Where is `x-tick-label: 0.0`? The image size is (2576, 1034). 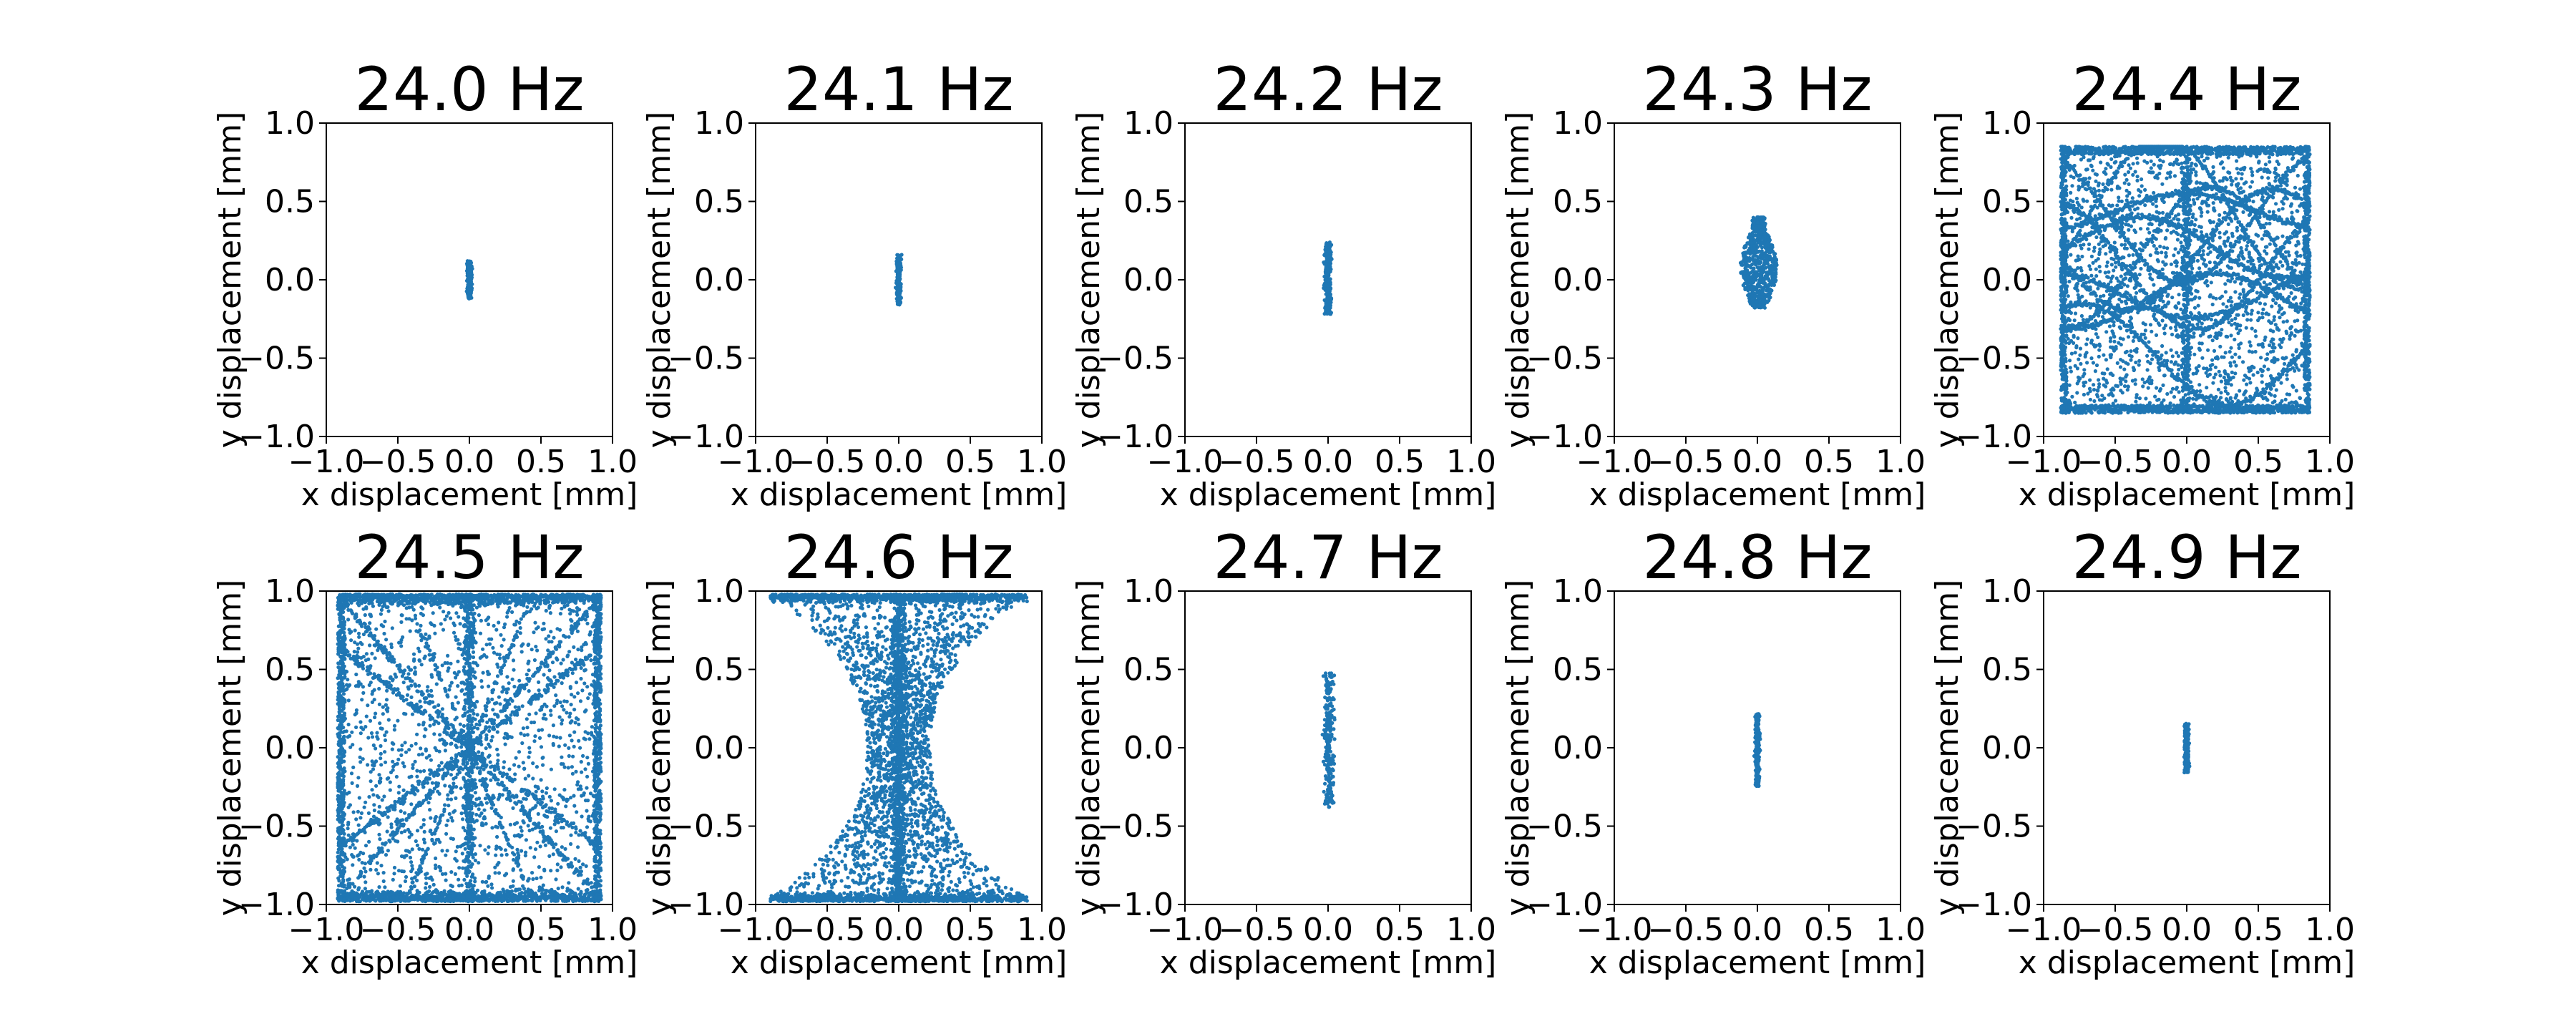
x-tick-label: 0.0 is located at coordinates (1757, 462).